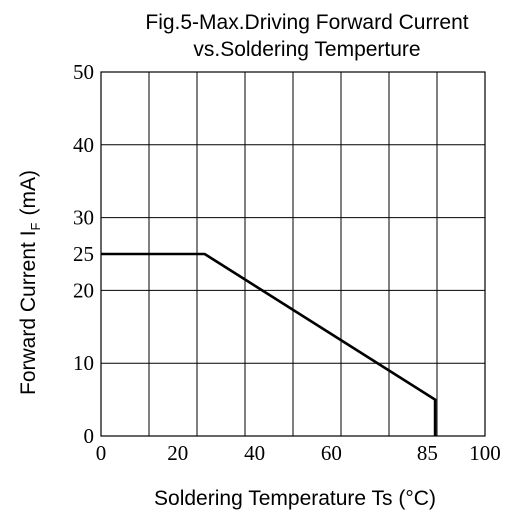 This screenshot has height=514, width=515. I want to click on y-tick-label-25: 25, so click(83, 254).